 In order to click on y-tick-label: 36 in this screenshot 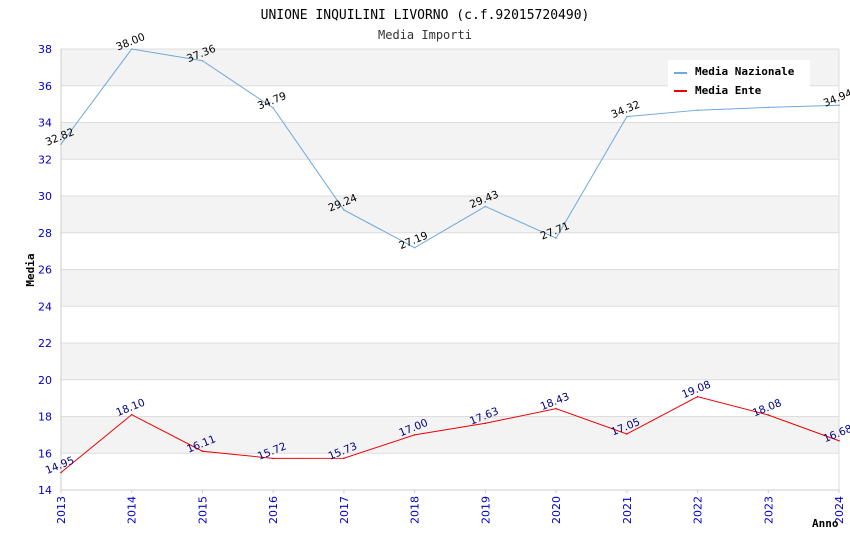, I will do `click(45, 86)`.